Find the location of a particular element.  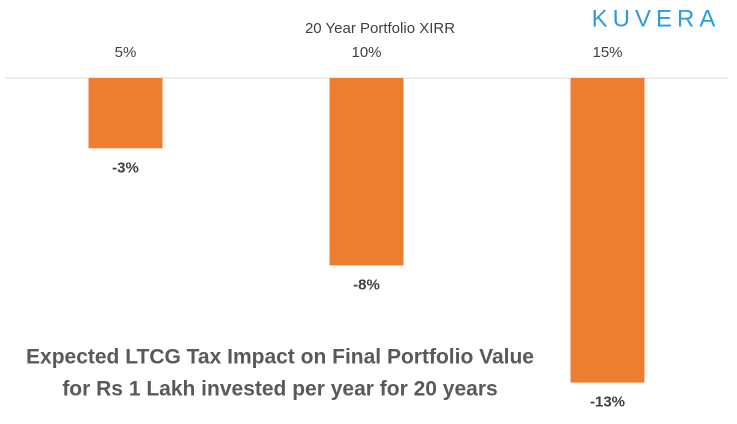

x-tick-label: 5% is located at coordinates (126, 52).